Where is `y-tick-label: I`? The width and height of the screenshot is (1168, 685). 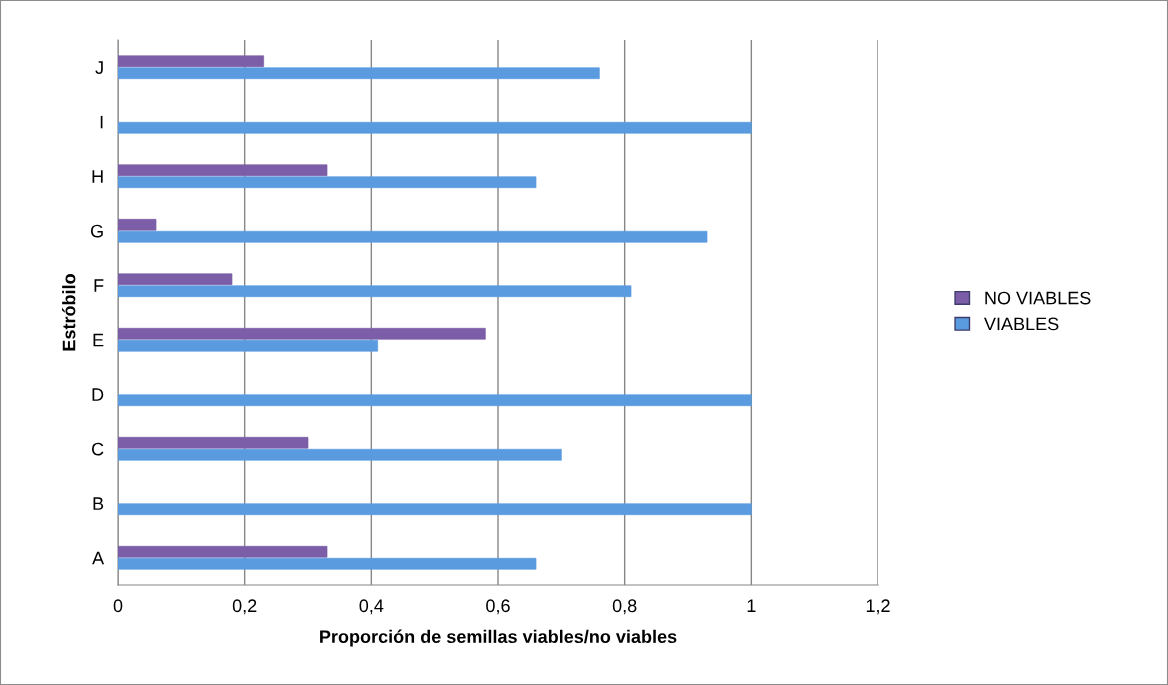 y-tick-label: I is located at coordinates (101, 122).